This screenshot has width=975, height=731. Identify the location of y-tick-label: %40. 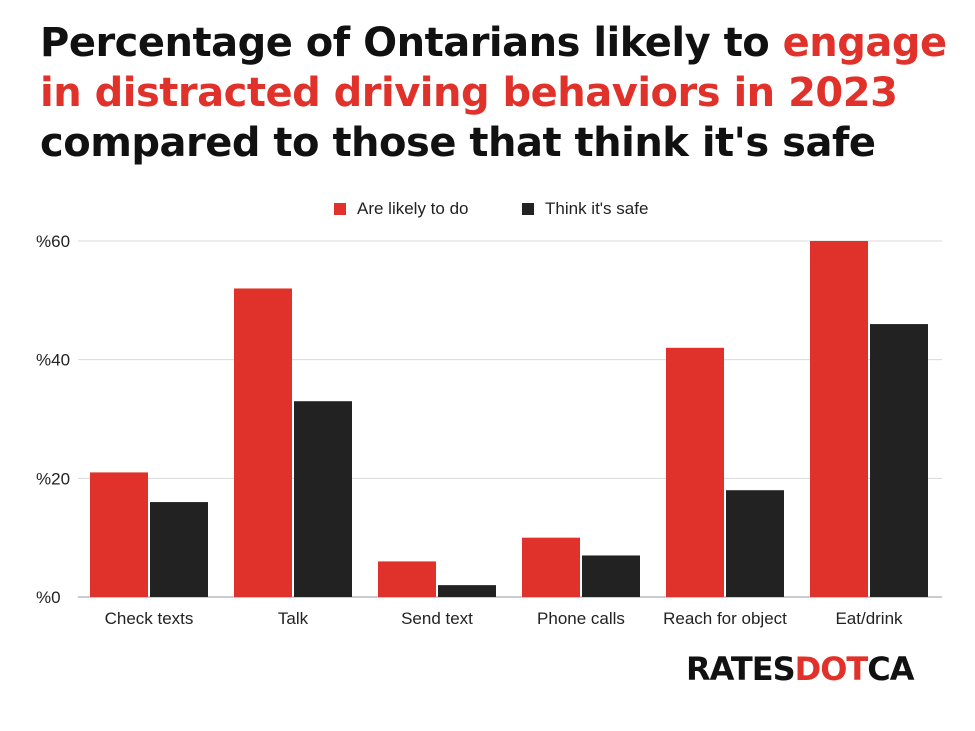
(53, 360).